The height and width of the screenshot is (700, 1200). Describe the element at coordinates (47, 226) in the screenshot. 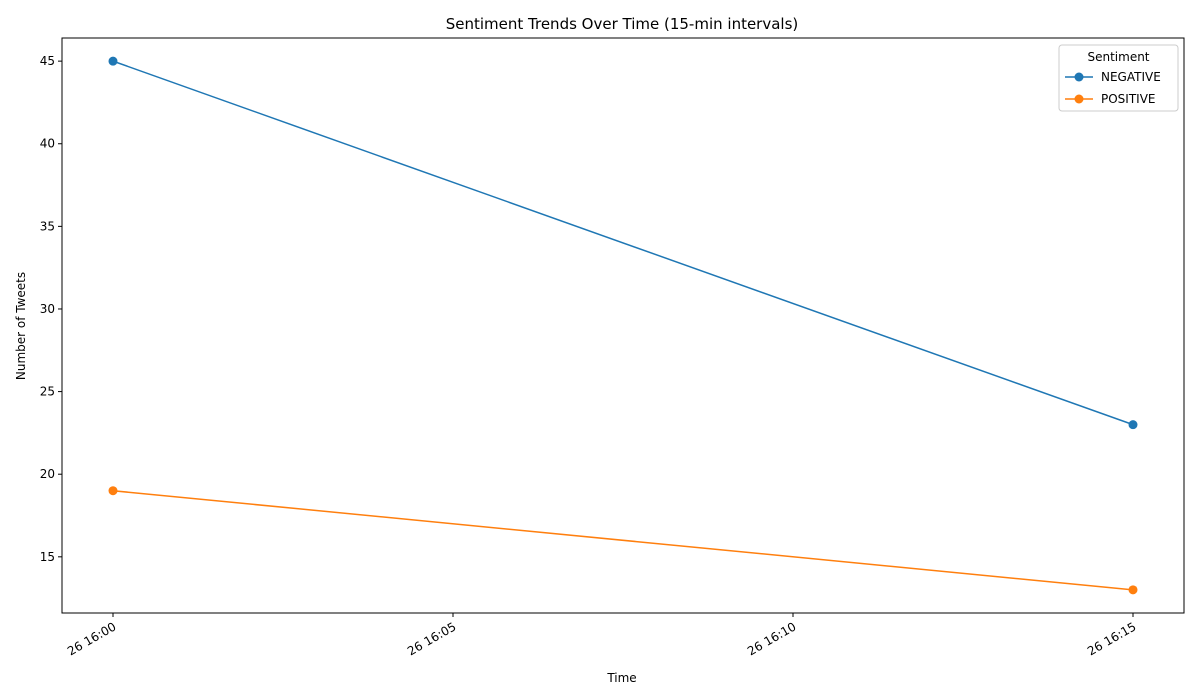

I see `y-tick-label: 35` at that location.